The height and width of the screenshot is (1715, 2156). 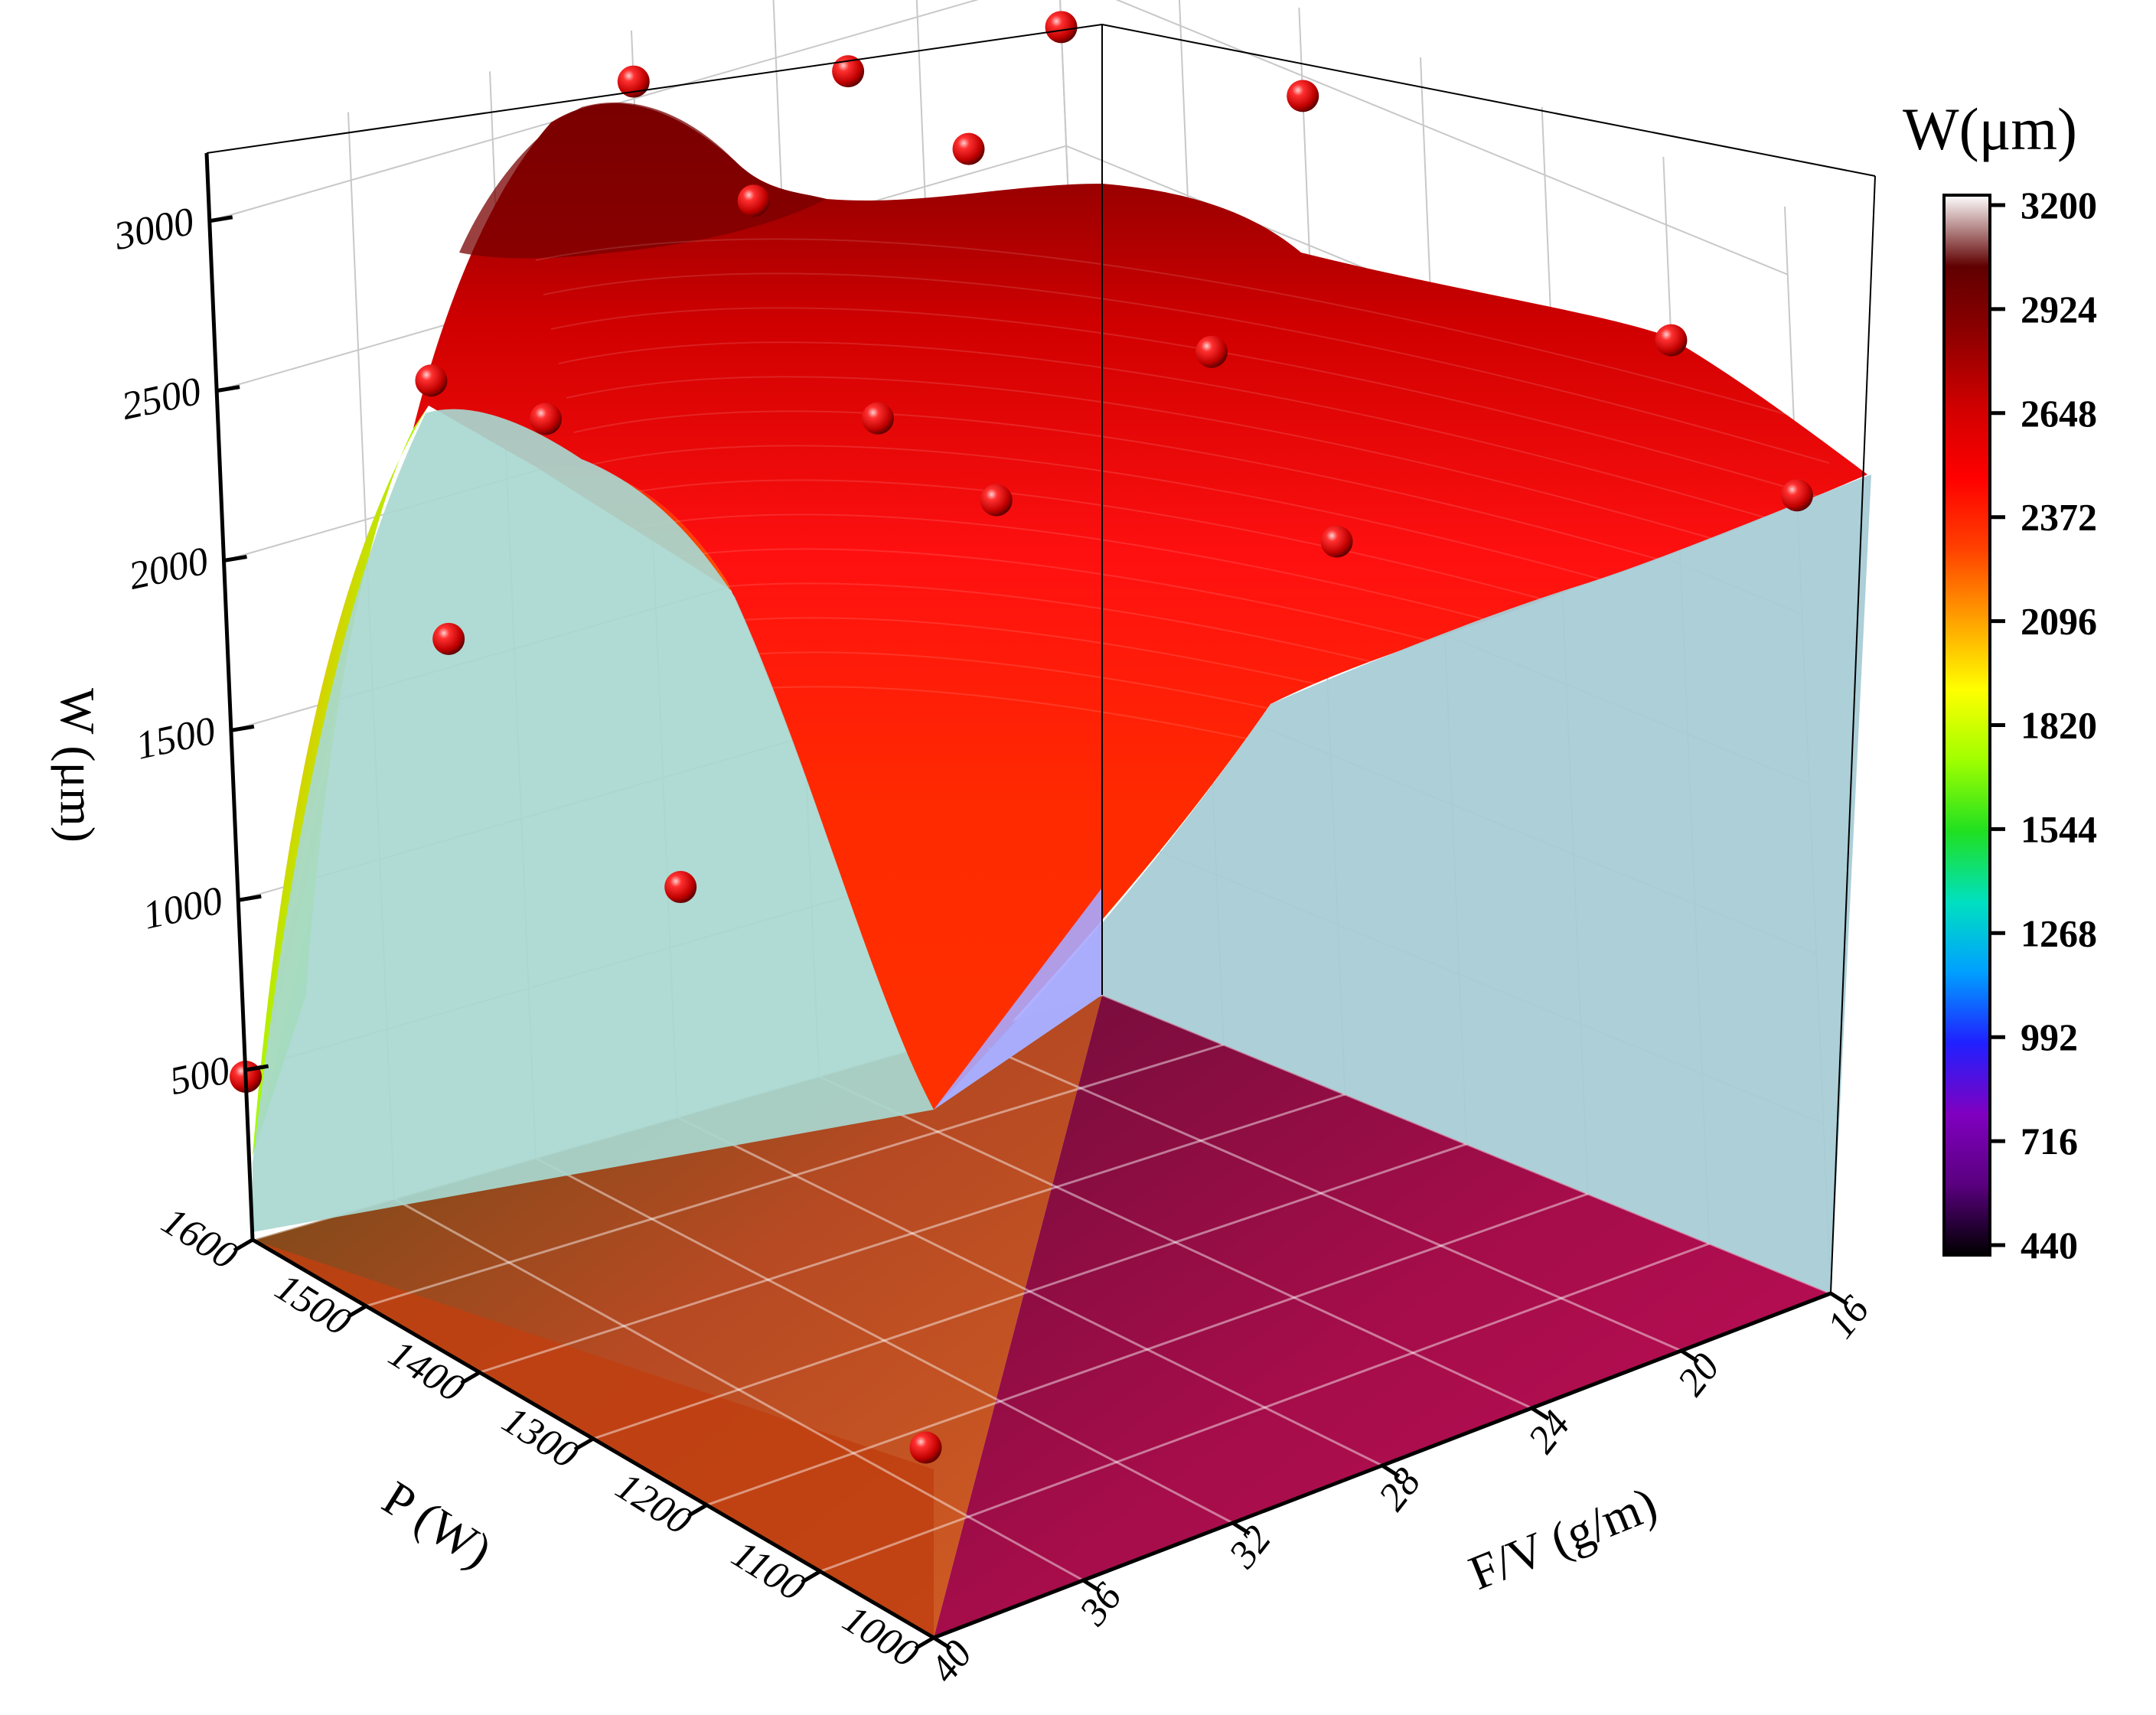 What do you see at coordinates (1488, 101) in the screenshot?
I see `back-frame-right` at bounding box center [1488, 101].